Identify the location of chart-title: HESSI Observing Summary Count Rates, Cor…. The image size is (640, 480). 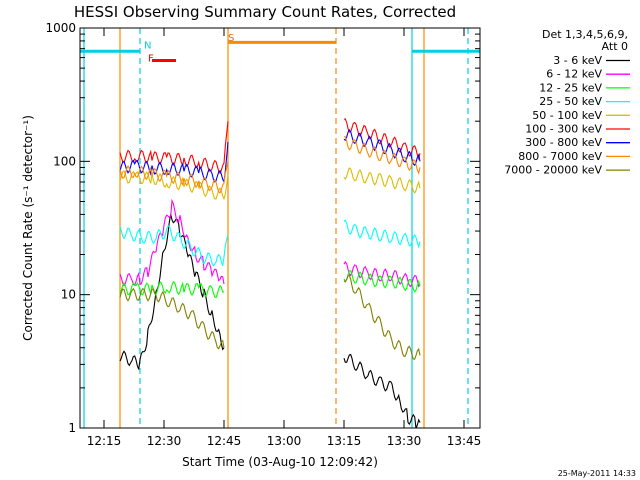
(265, 12).